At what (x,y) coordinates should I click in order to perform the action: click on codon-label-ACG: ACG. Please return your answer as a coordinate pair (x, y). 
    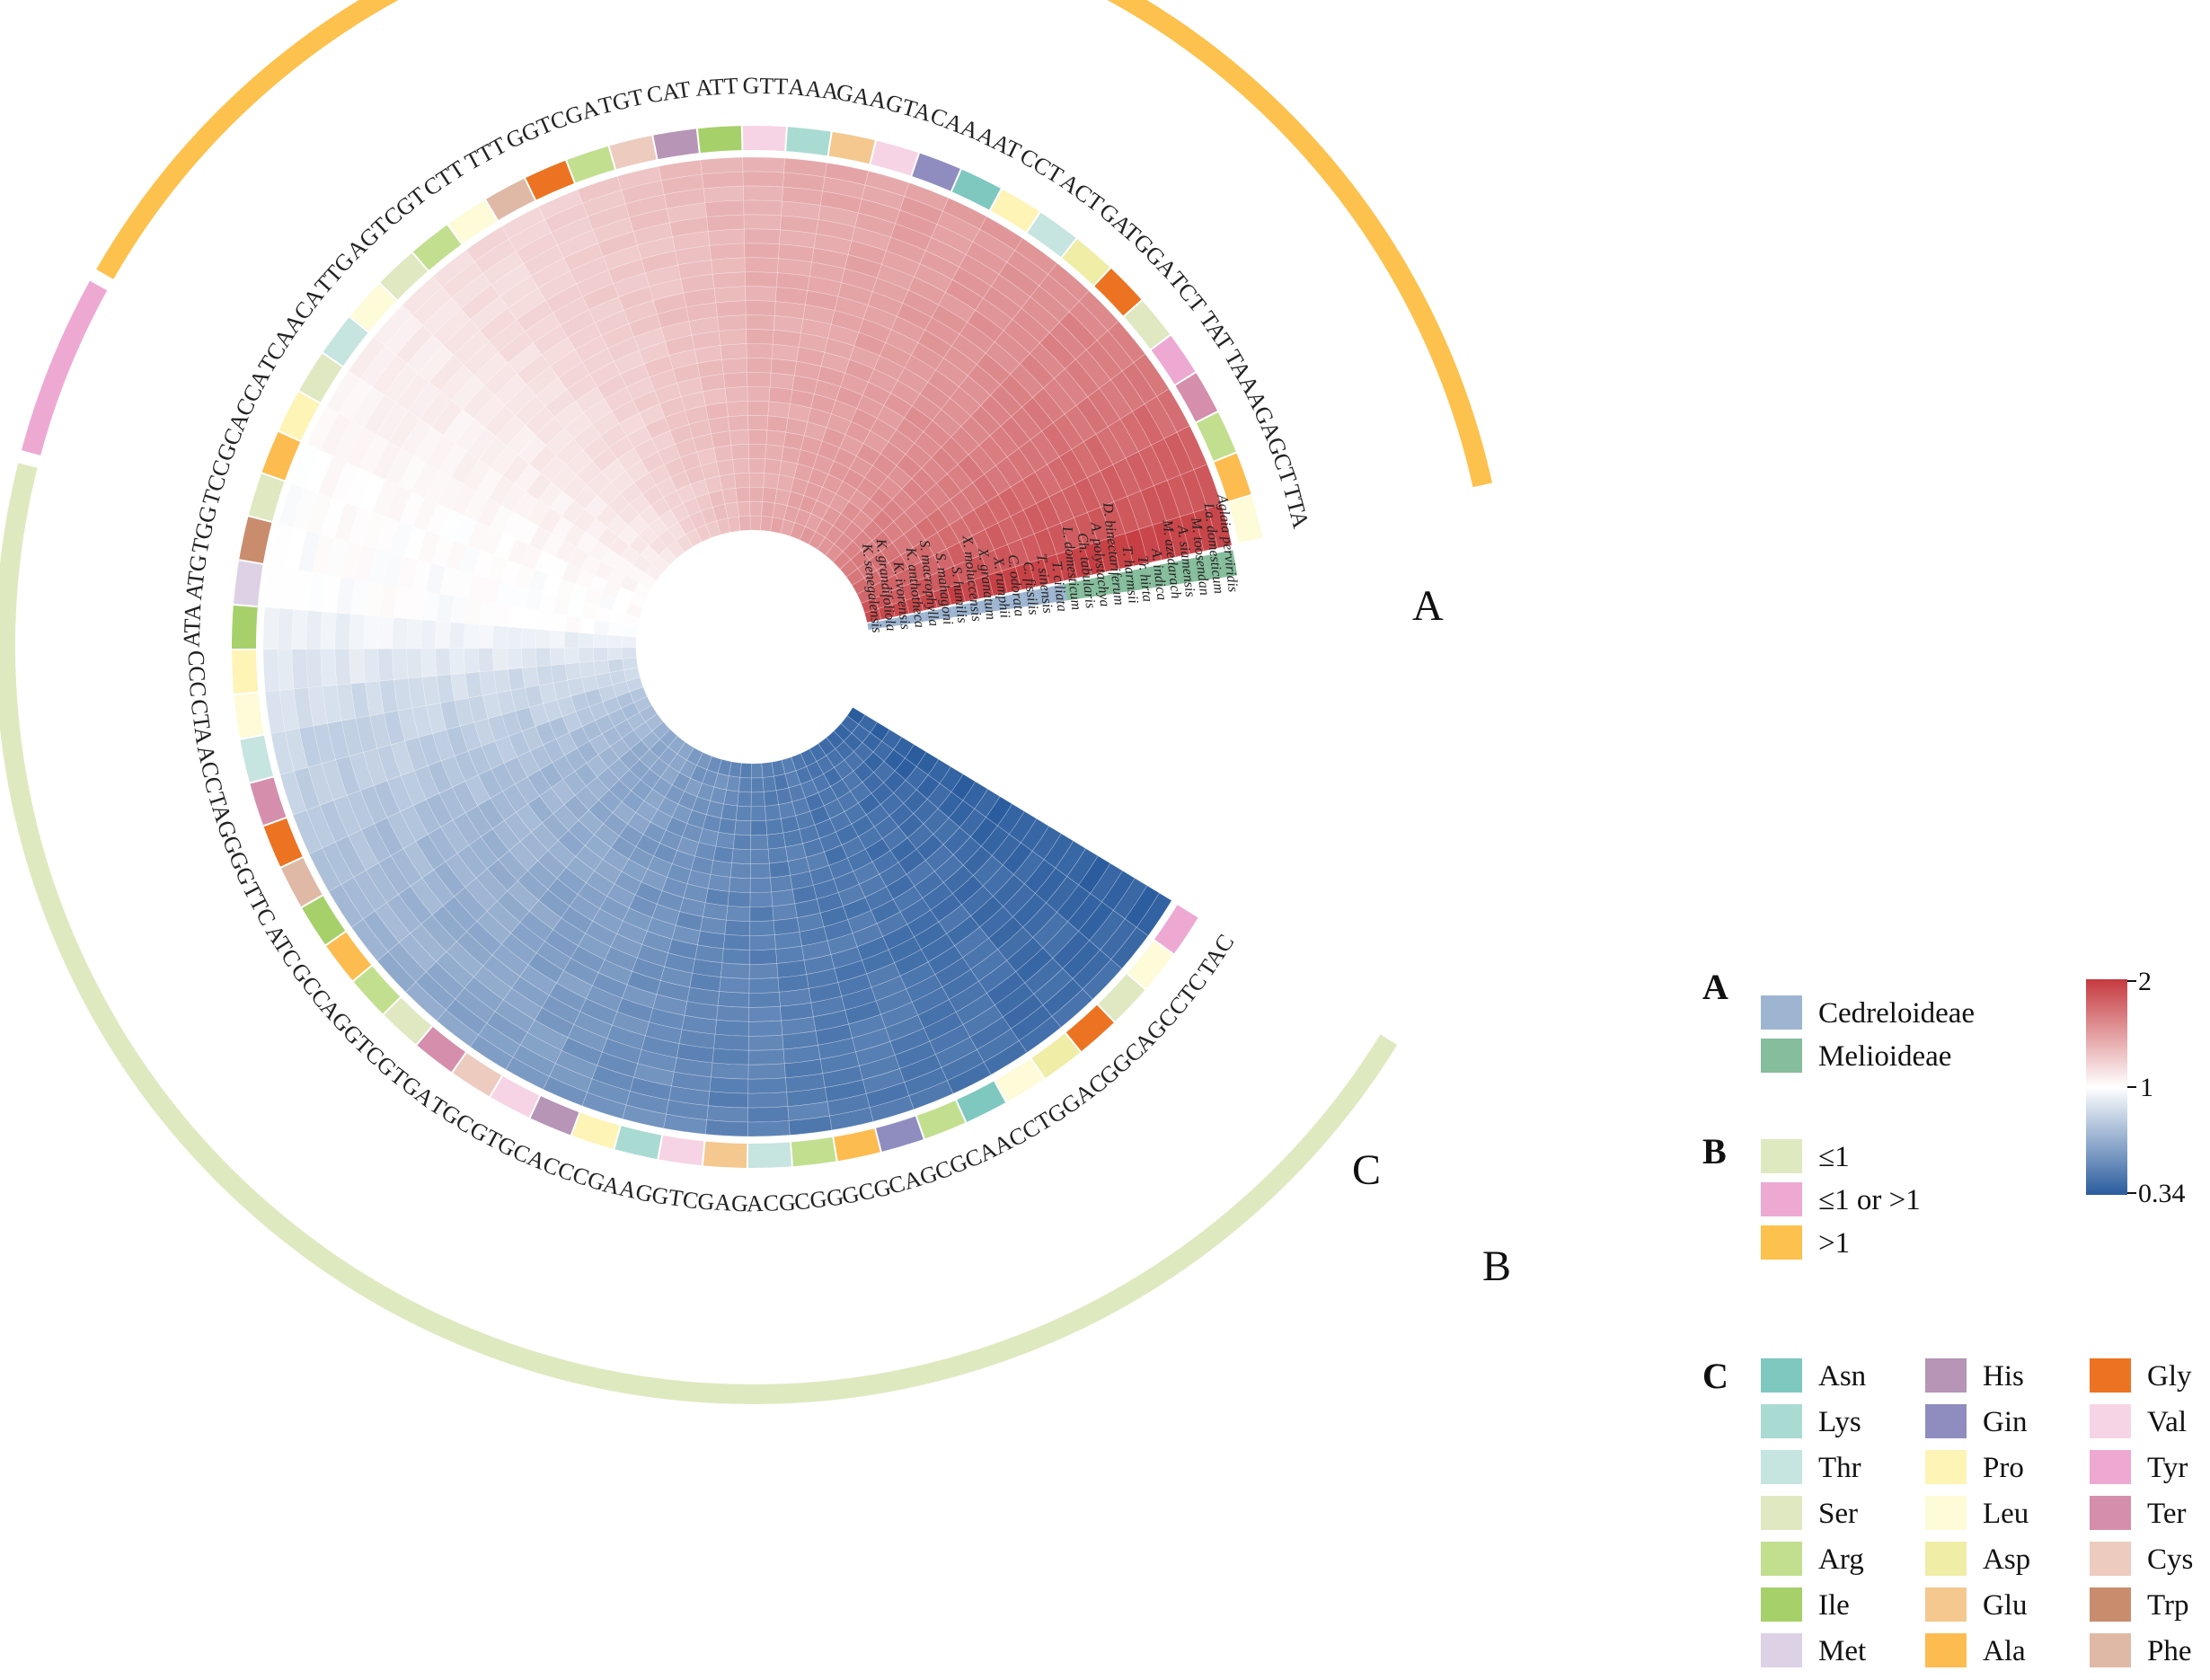
    Looking at the image, I should click on (771, 1203).